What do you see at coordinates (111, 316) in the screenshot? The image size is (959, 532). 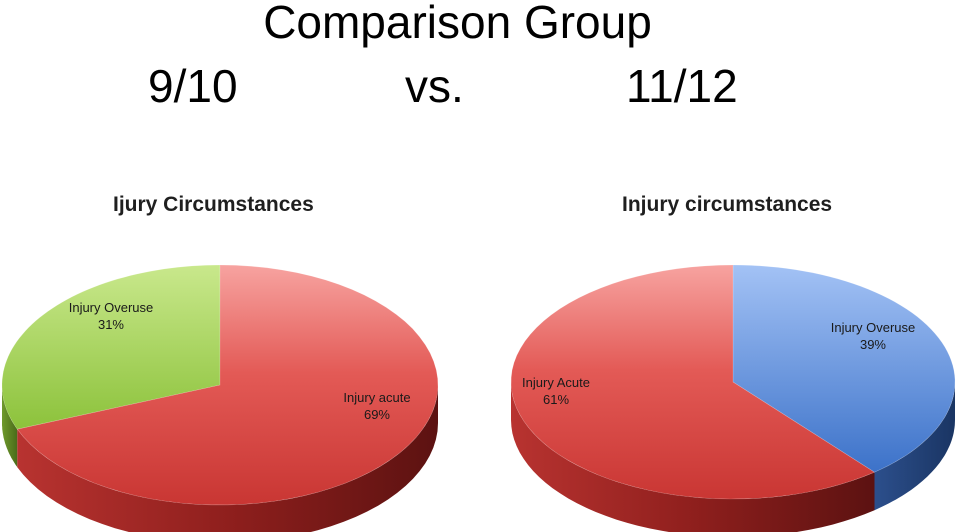 I see `data-label-left-overuse: Injury Overuse 31%` at bounding box center [111, 316].